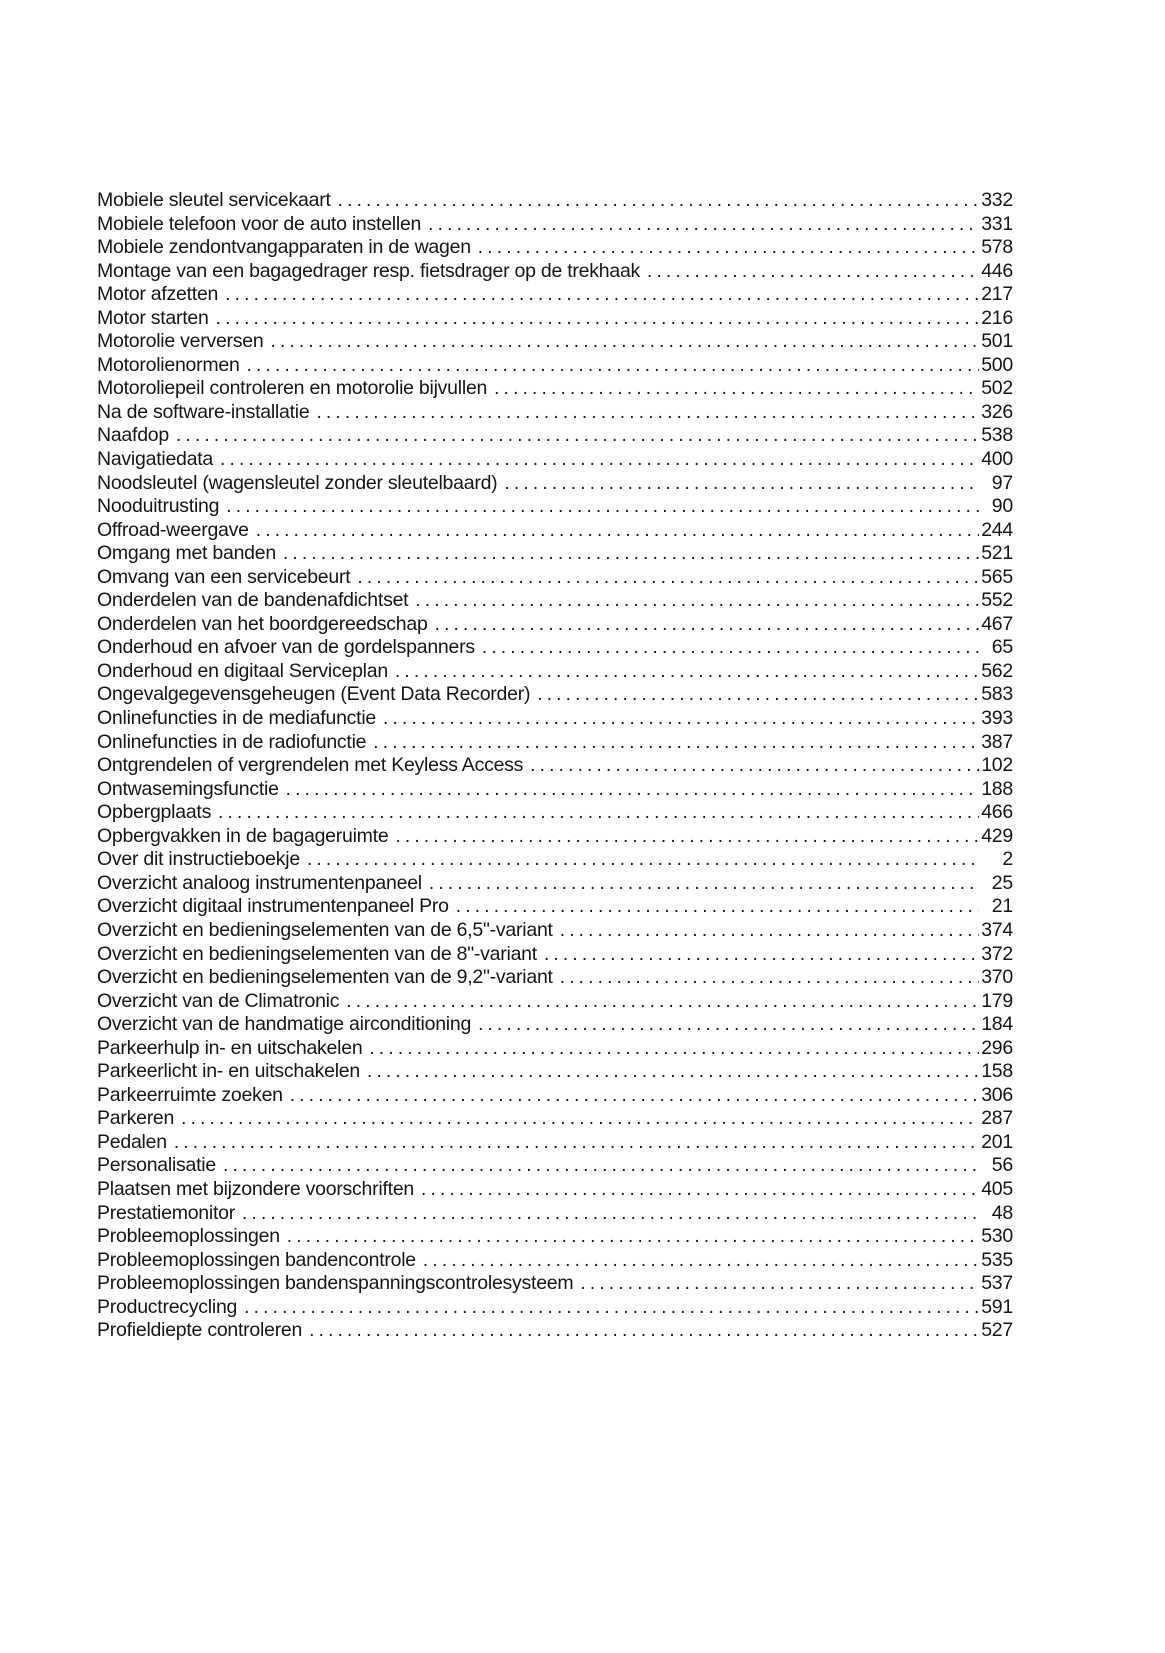 This screenshot has width=1165, height=1653. I want to click on index-entry-page-number: 158, so click(997, 1071).